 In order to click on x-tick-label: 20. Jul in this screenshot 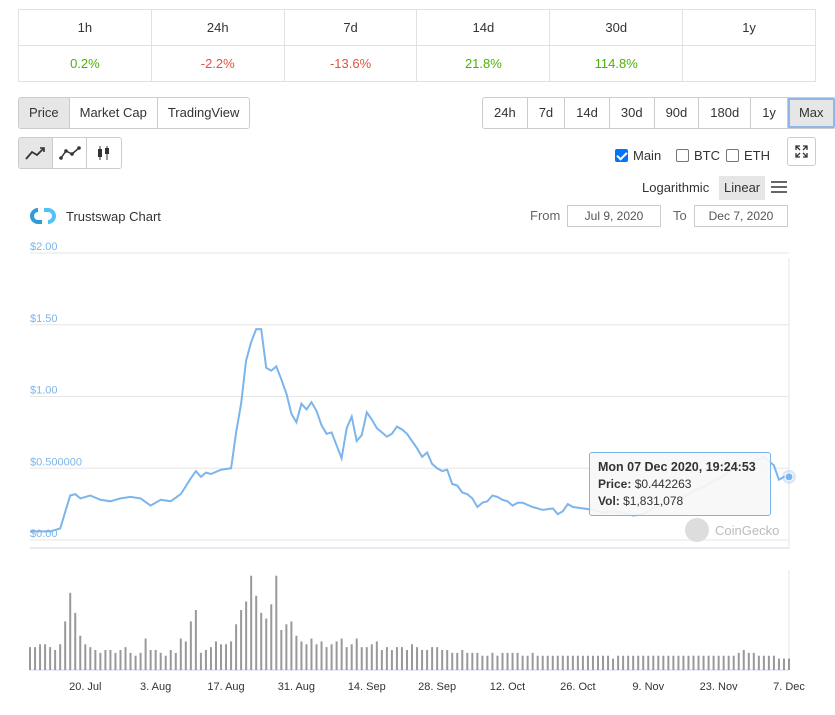, I will do `click(85, 687)`.